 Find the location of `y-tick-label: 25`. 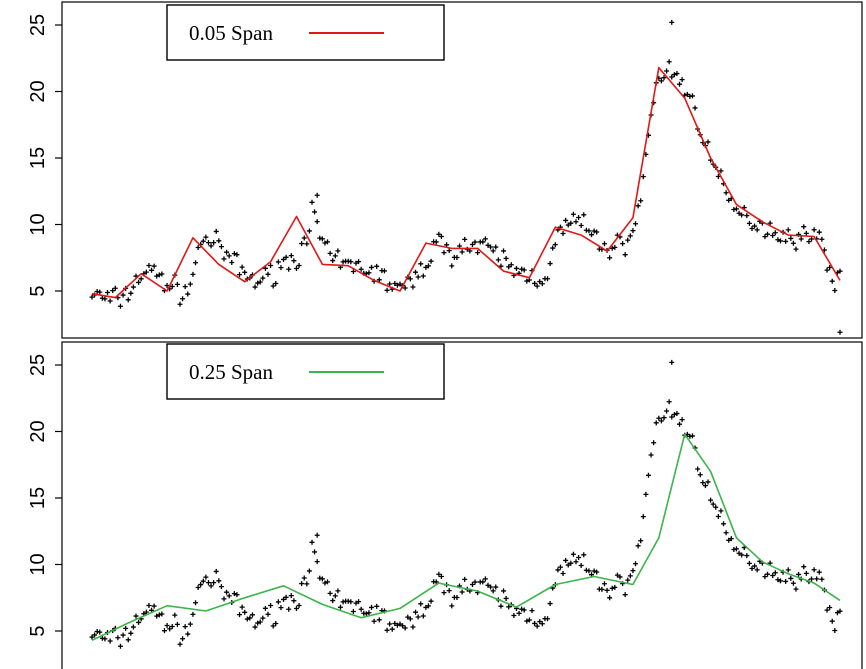

y-tick-label: 25 is located at coordinates (38, 25).